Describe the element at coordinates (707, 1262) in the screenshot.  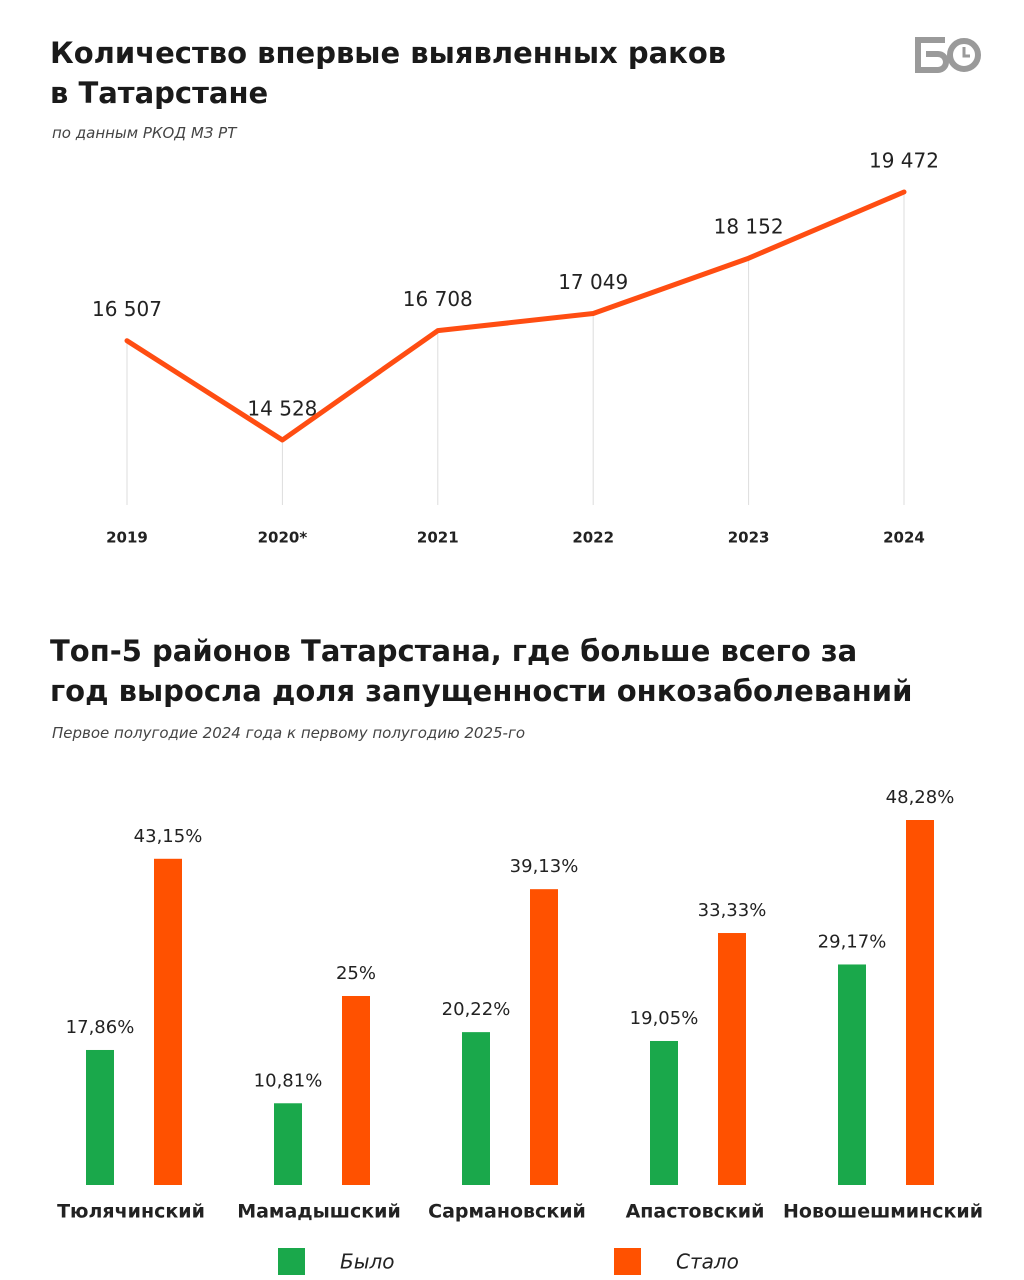
I see `legend-label: Стало` at that location.